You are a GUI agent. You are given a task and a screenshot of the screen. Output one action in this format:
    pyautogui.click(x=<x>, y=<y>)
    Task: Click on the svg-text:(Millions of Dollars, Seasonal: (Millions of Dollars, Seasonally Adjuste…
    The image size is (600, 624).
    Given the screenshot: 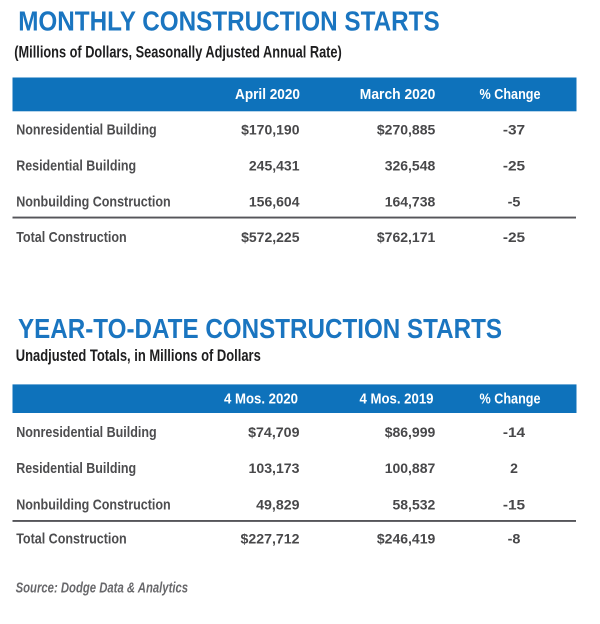 What is the action you would take?
    pyautogui.click(x=178, y=53)
    